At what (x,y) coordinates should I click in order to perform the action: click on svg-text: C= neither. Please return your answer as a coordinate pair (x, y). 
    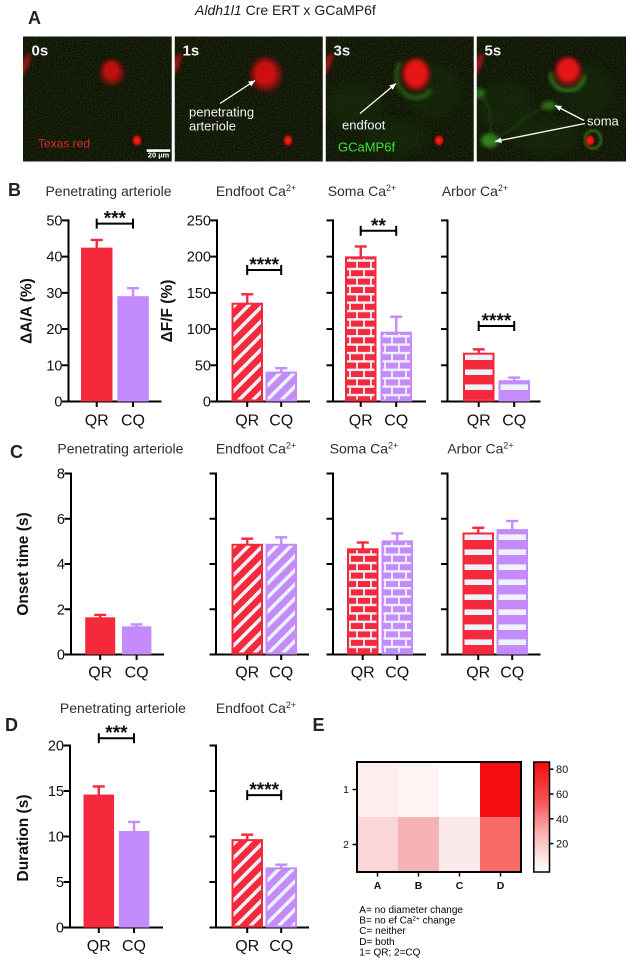
    Looking at the image, I should click on (382, 931).